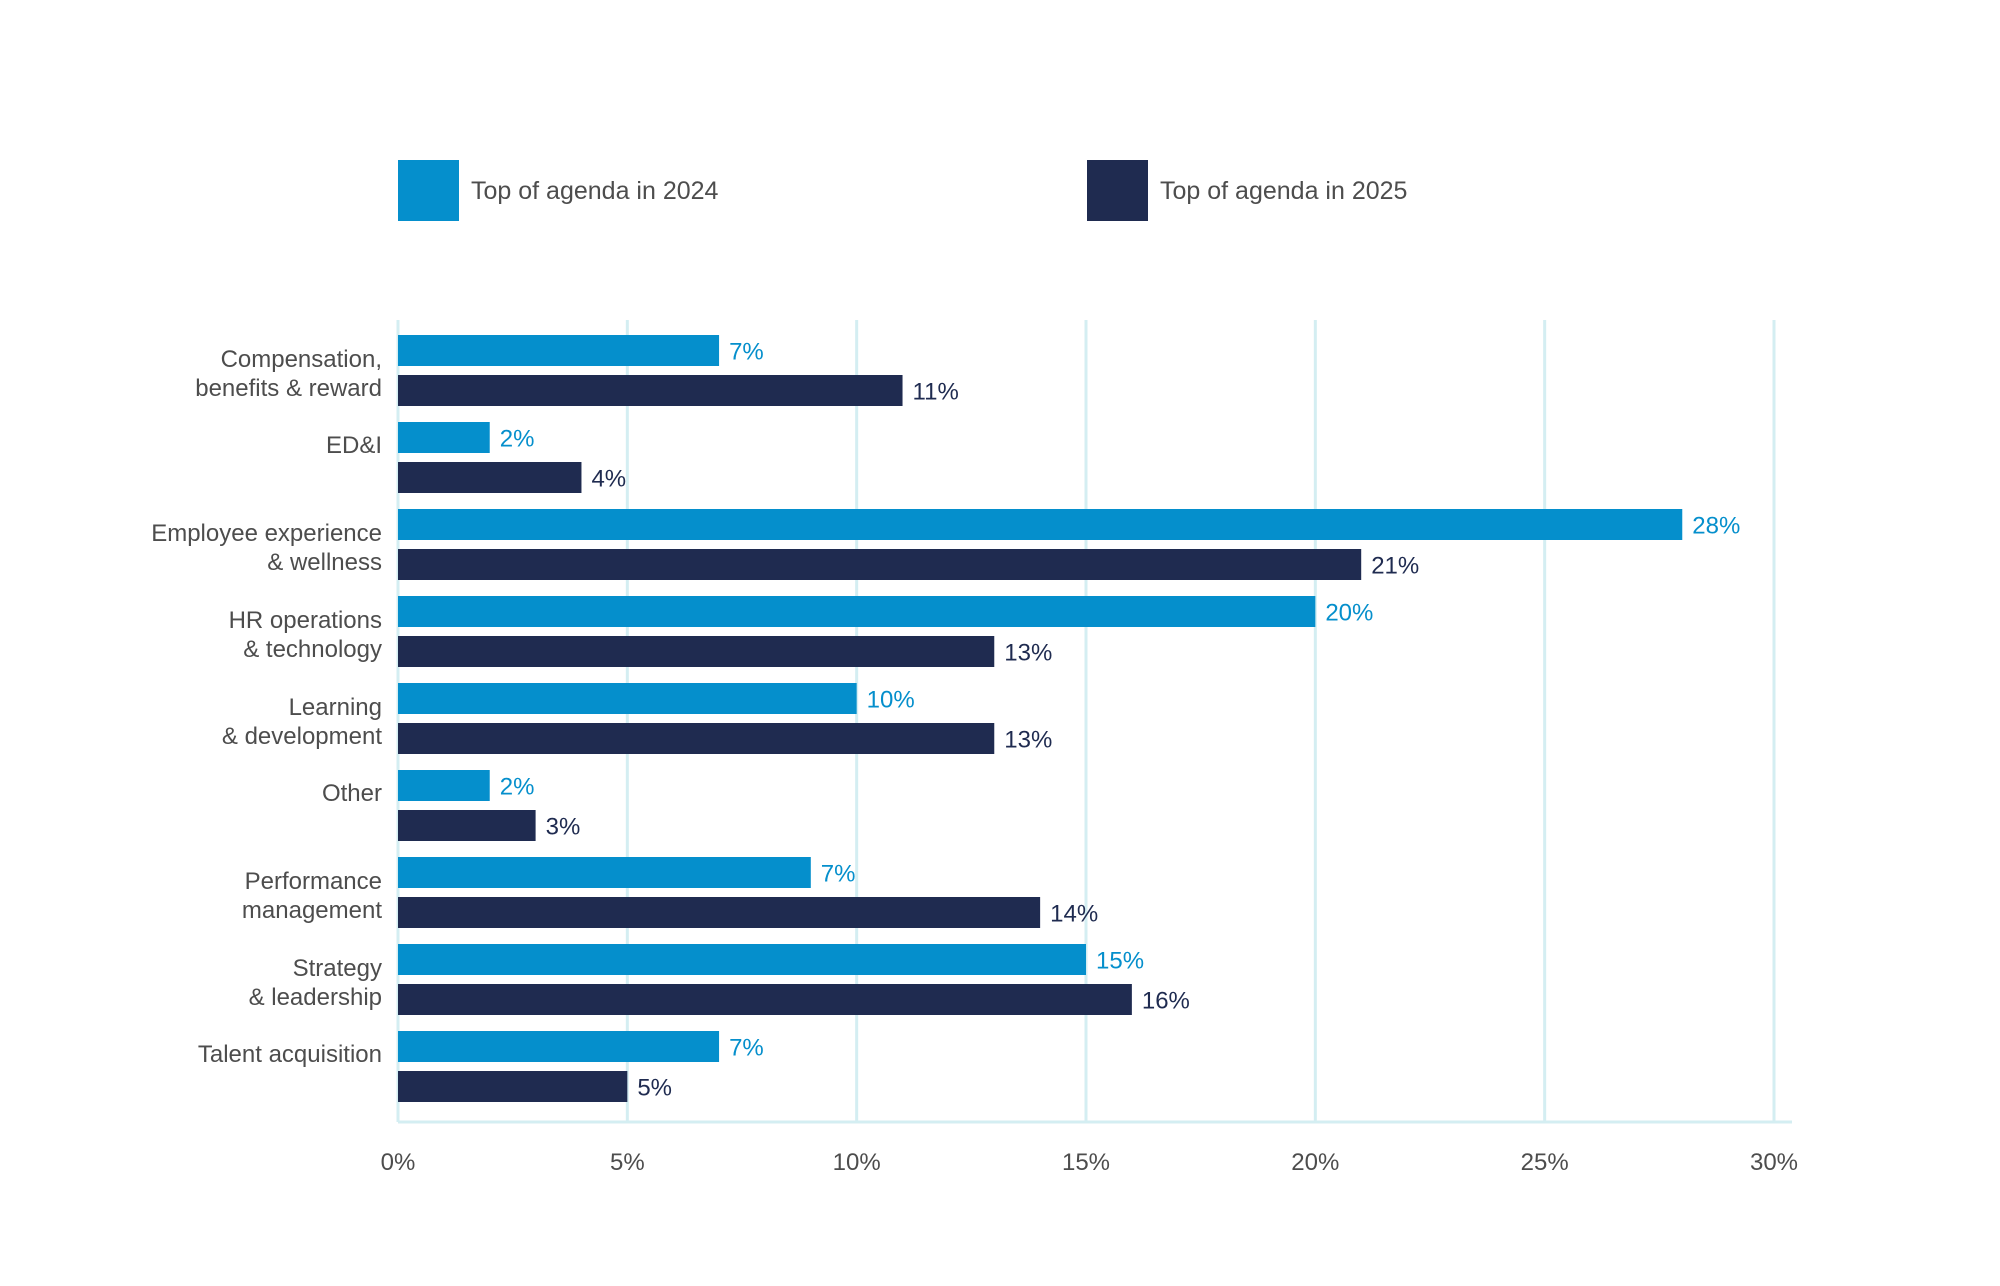 The image size is (2000, 1286). Describe the element at coordinates (1028, 740) in the screenshot. I see `data-label-1-4: 13%` at that location.